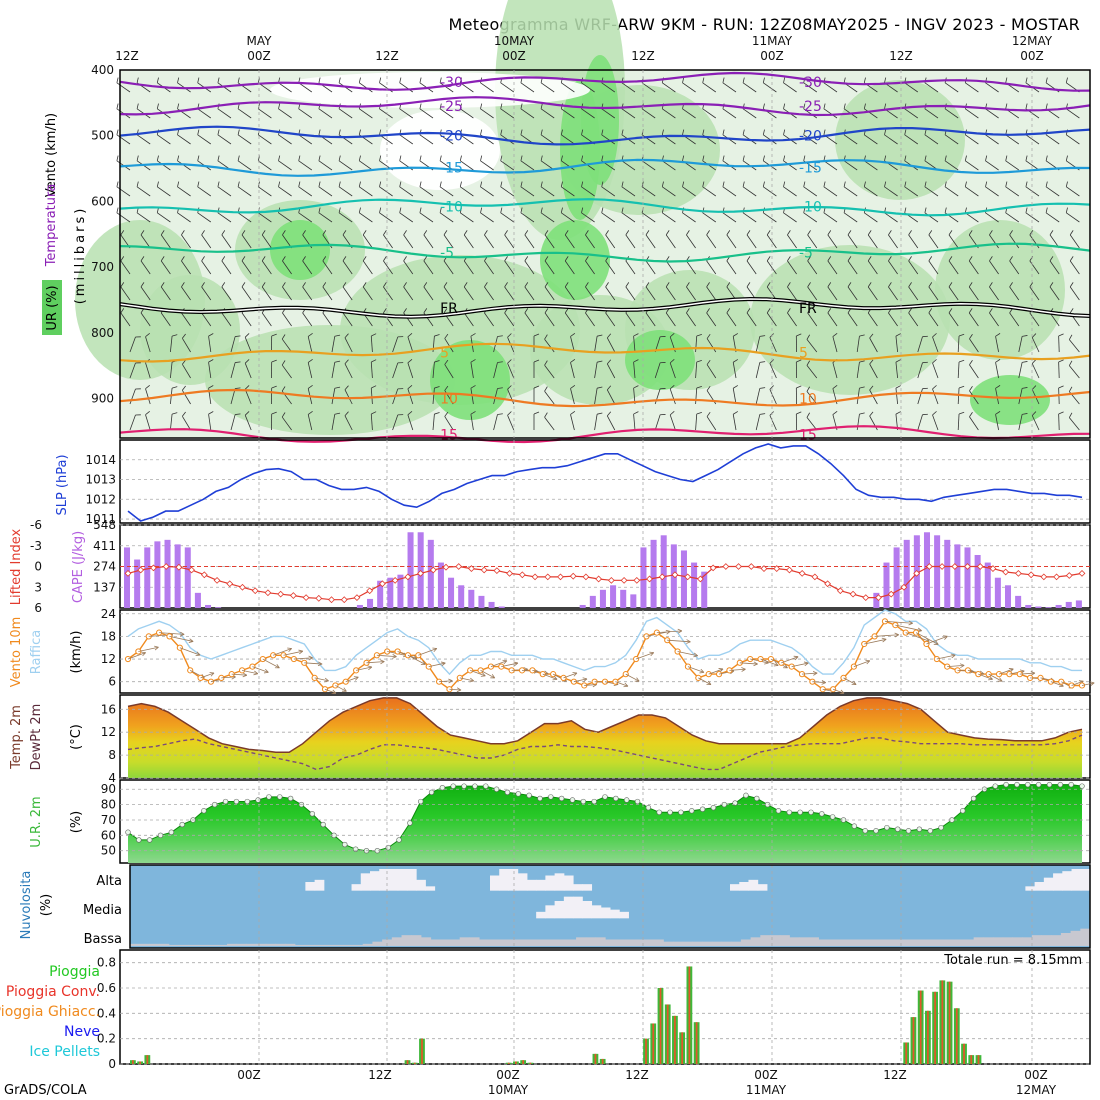  Describe the element at coordinates (46, 905) in the screenshot. I see `axis-unit-clouds: (%)` at that location.